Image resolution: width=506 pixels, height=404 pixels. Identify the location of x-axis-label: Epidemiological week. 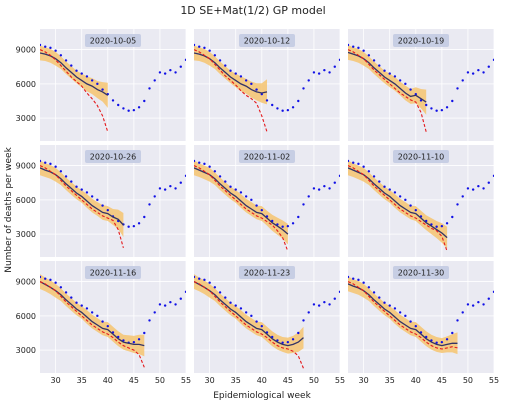
(262, 396).